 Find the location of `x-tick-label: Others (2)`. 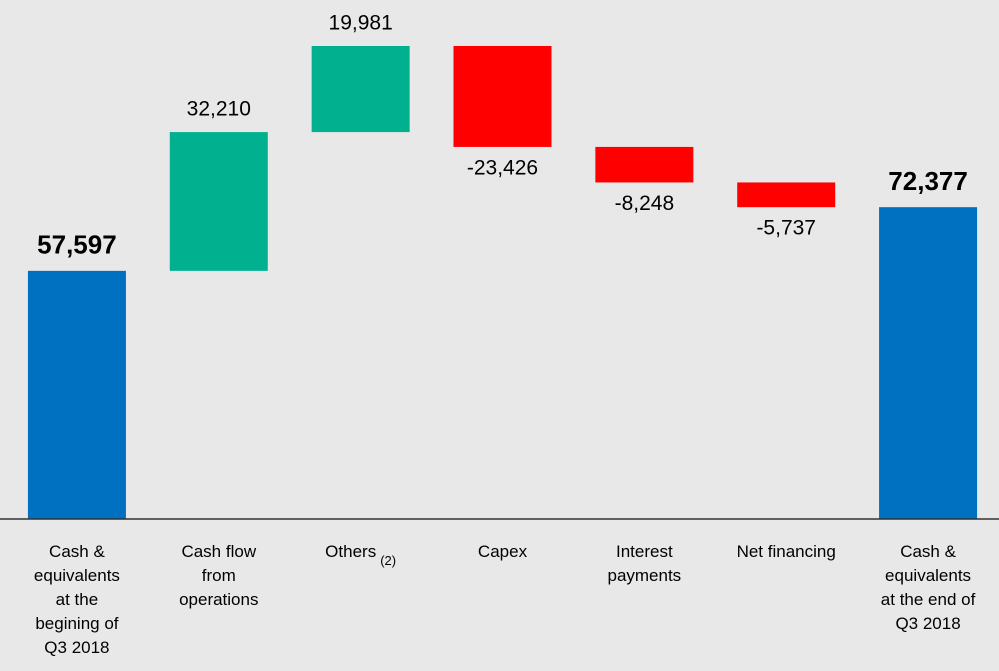

x-tick-label: Others (2) is located at coordinates (361, 556).